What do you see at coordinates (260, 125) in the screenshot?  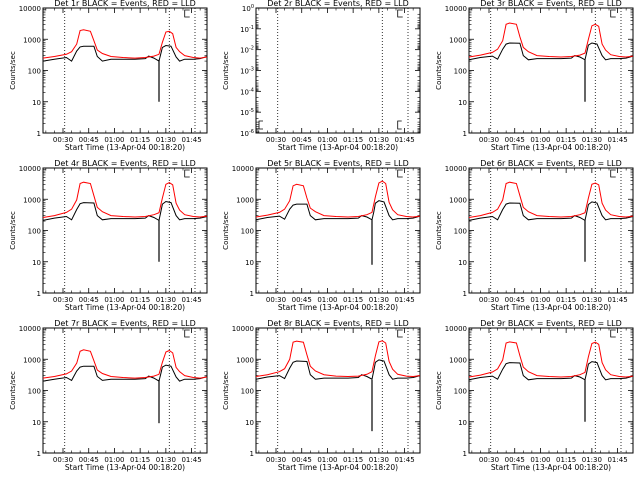 I see `empty-data-marker` at bounding box center [260, 125].